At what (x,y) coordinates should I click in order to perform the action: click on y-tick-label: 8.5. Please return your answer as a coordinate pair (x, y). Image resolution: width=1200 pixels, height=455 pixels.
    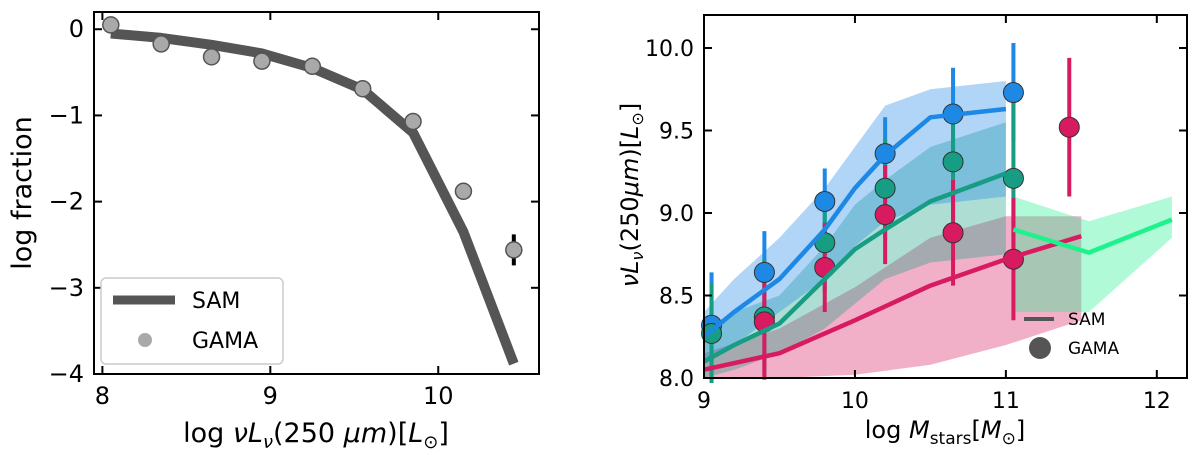
    Looking at the image, I should click on (676, 297).